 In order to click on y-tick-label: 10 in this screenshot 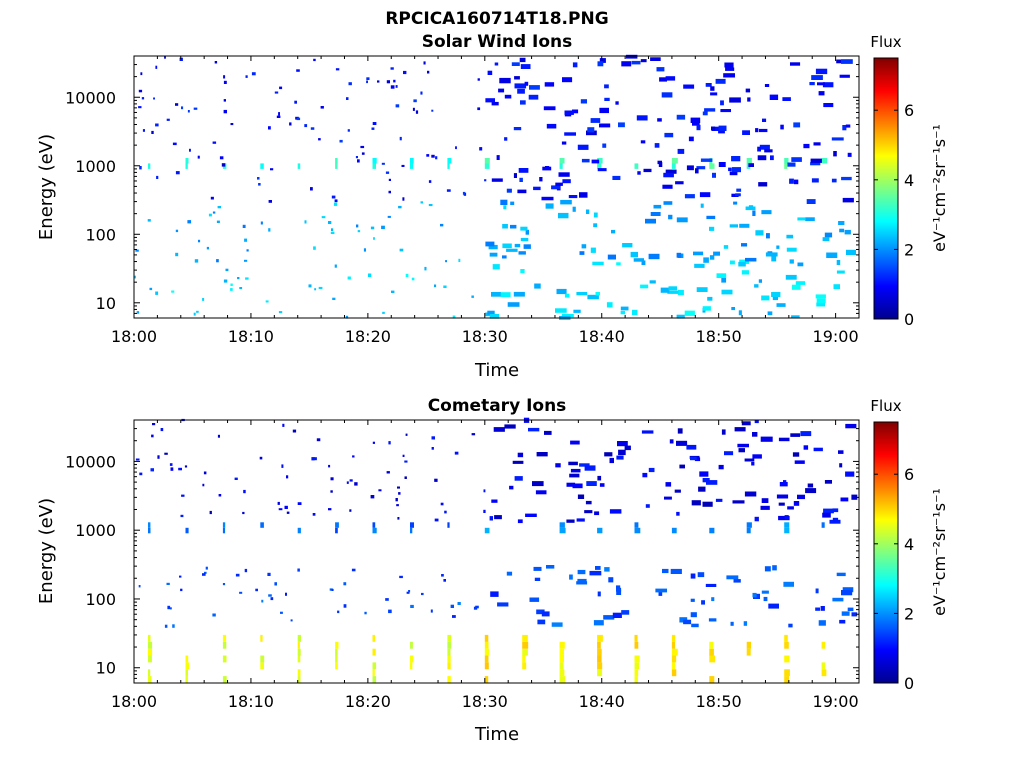, I will do `click(106, 668)`.